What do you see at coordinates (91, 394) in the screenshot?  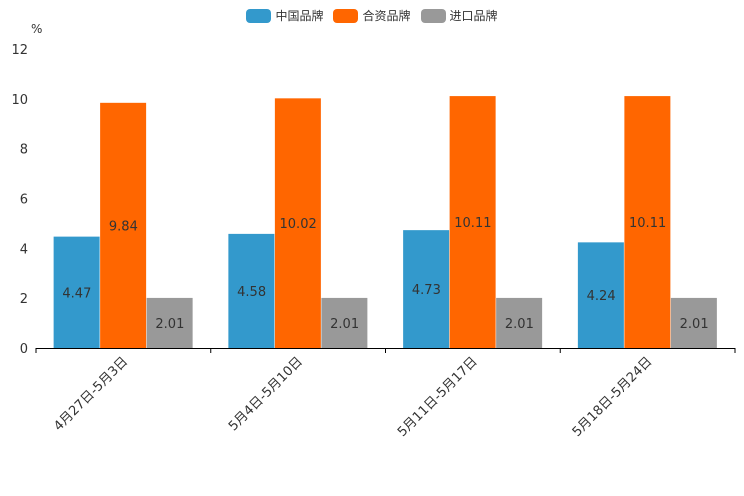 I see `x-tick-label: 4月27日-5月3日` at bounding box center [91, 394].